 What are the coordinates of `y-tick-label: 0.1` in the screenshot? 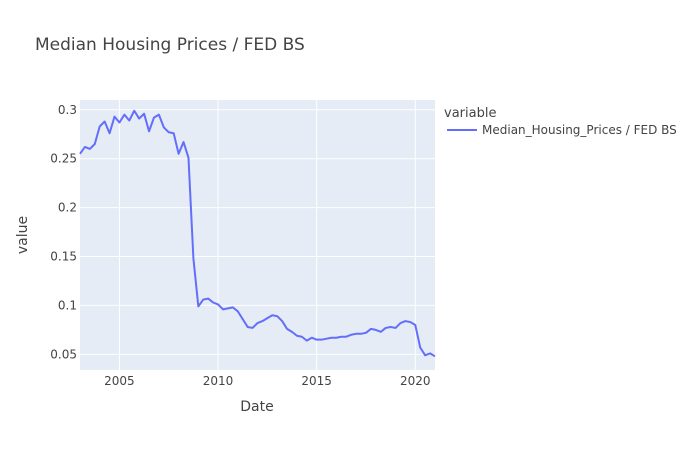 It's located at (67, 305).